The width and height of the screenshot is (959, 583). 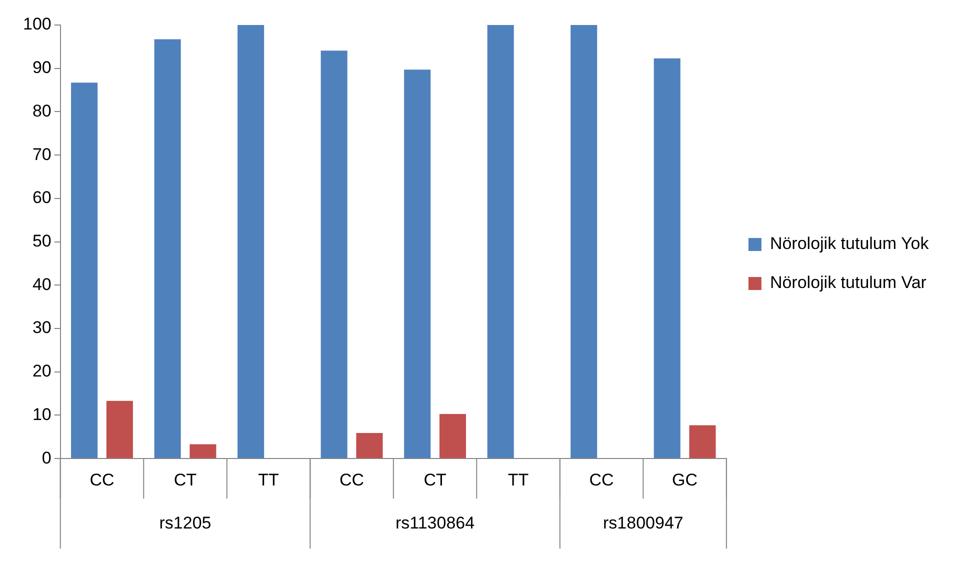 What do you see at coordinates (685, 480) in the screenshot?
I see `x-tick-label: GC` at bounding box center [685, 480].